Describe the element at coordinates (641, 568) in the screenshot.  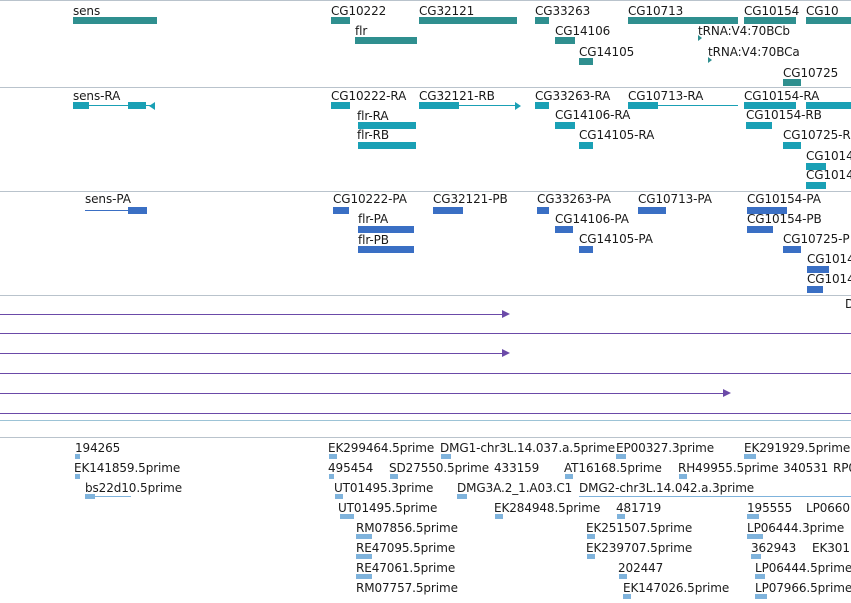
I see `est-label: 202447` at that location.